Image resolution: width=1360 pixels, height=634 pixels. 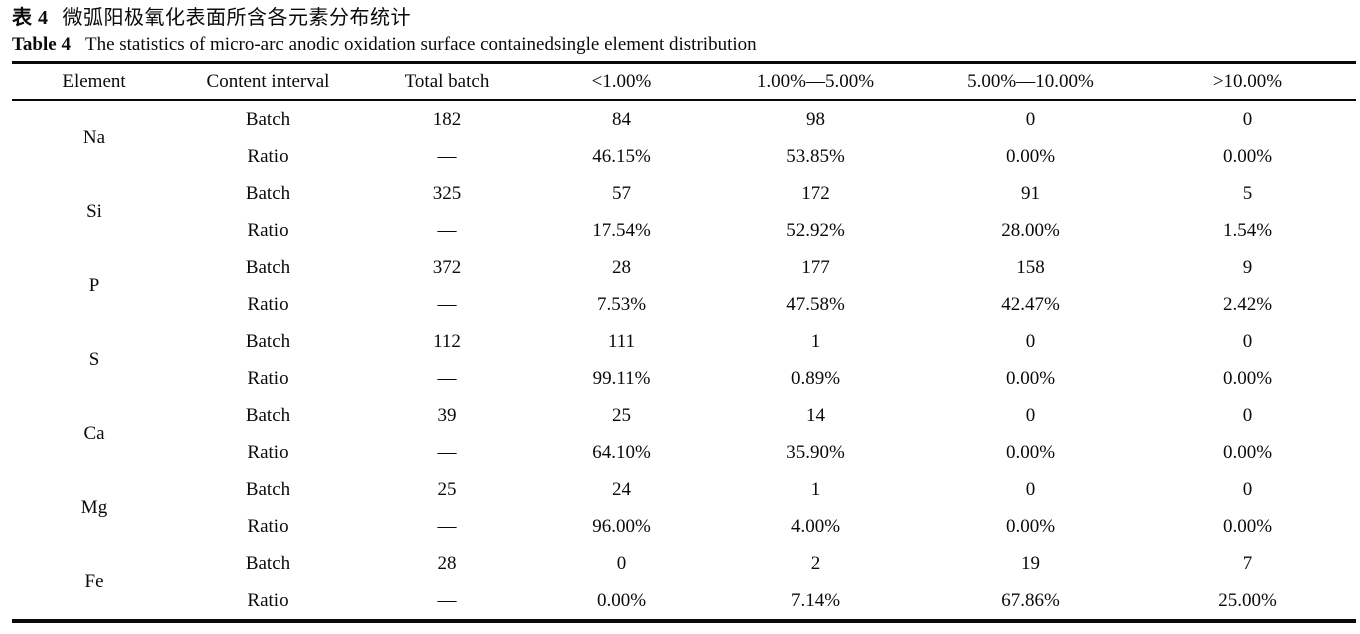 I want to click on header-lt-1pct: <1.00%, so click(x=621, y=81).